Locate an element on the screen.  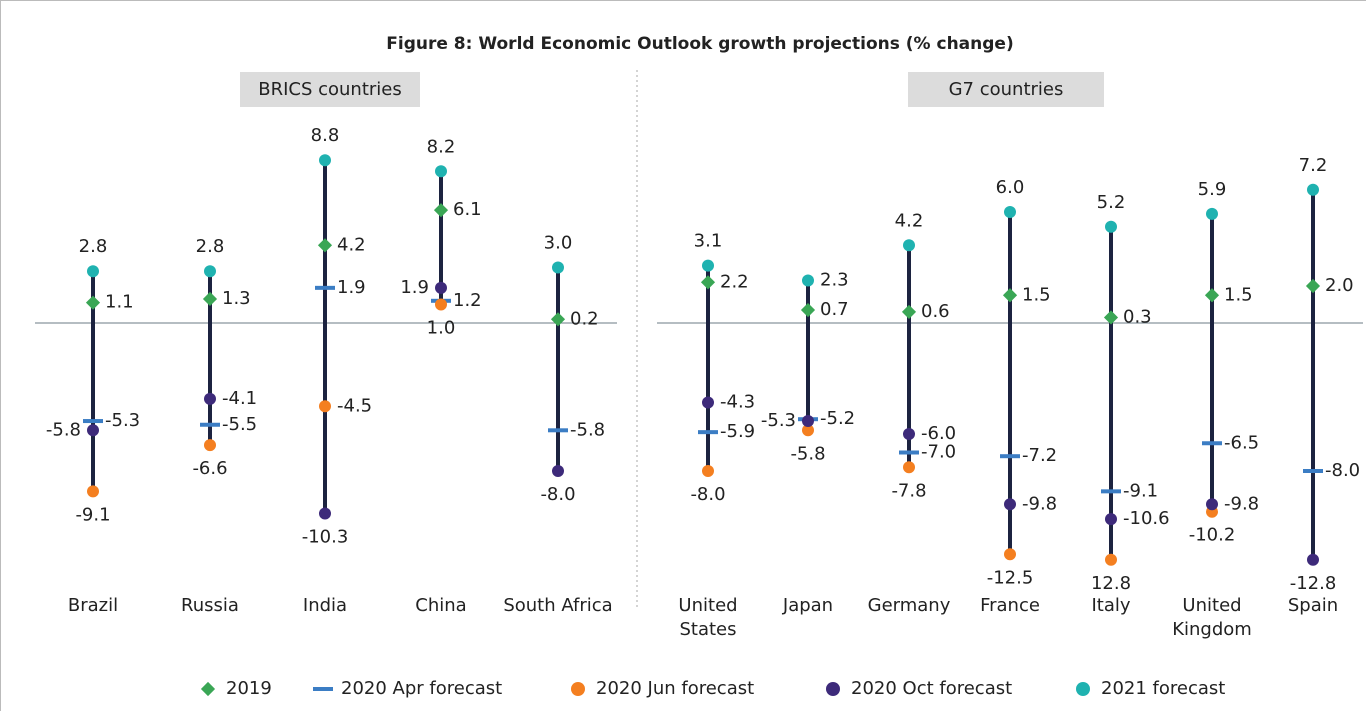
data-label: 3.0 is located at coordinates (558, 243).